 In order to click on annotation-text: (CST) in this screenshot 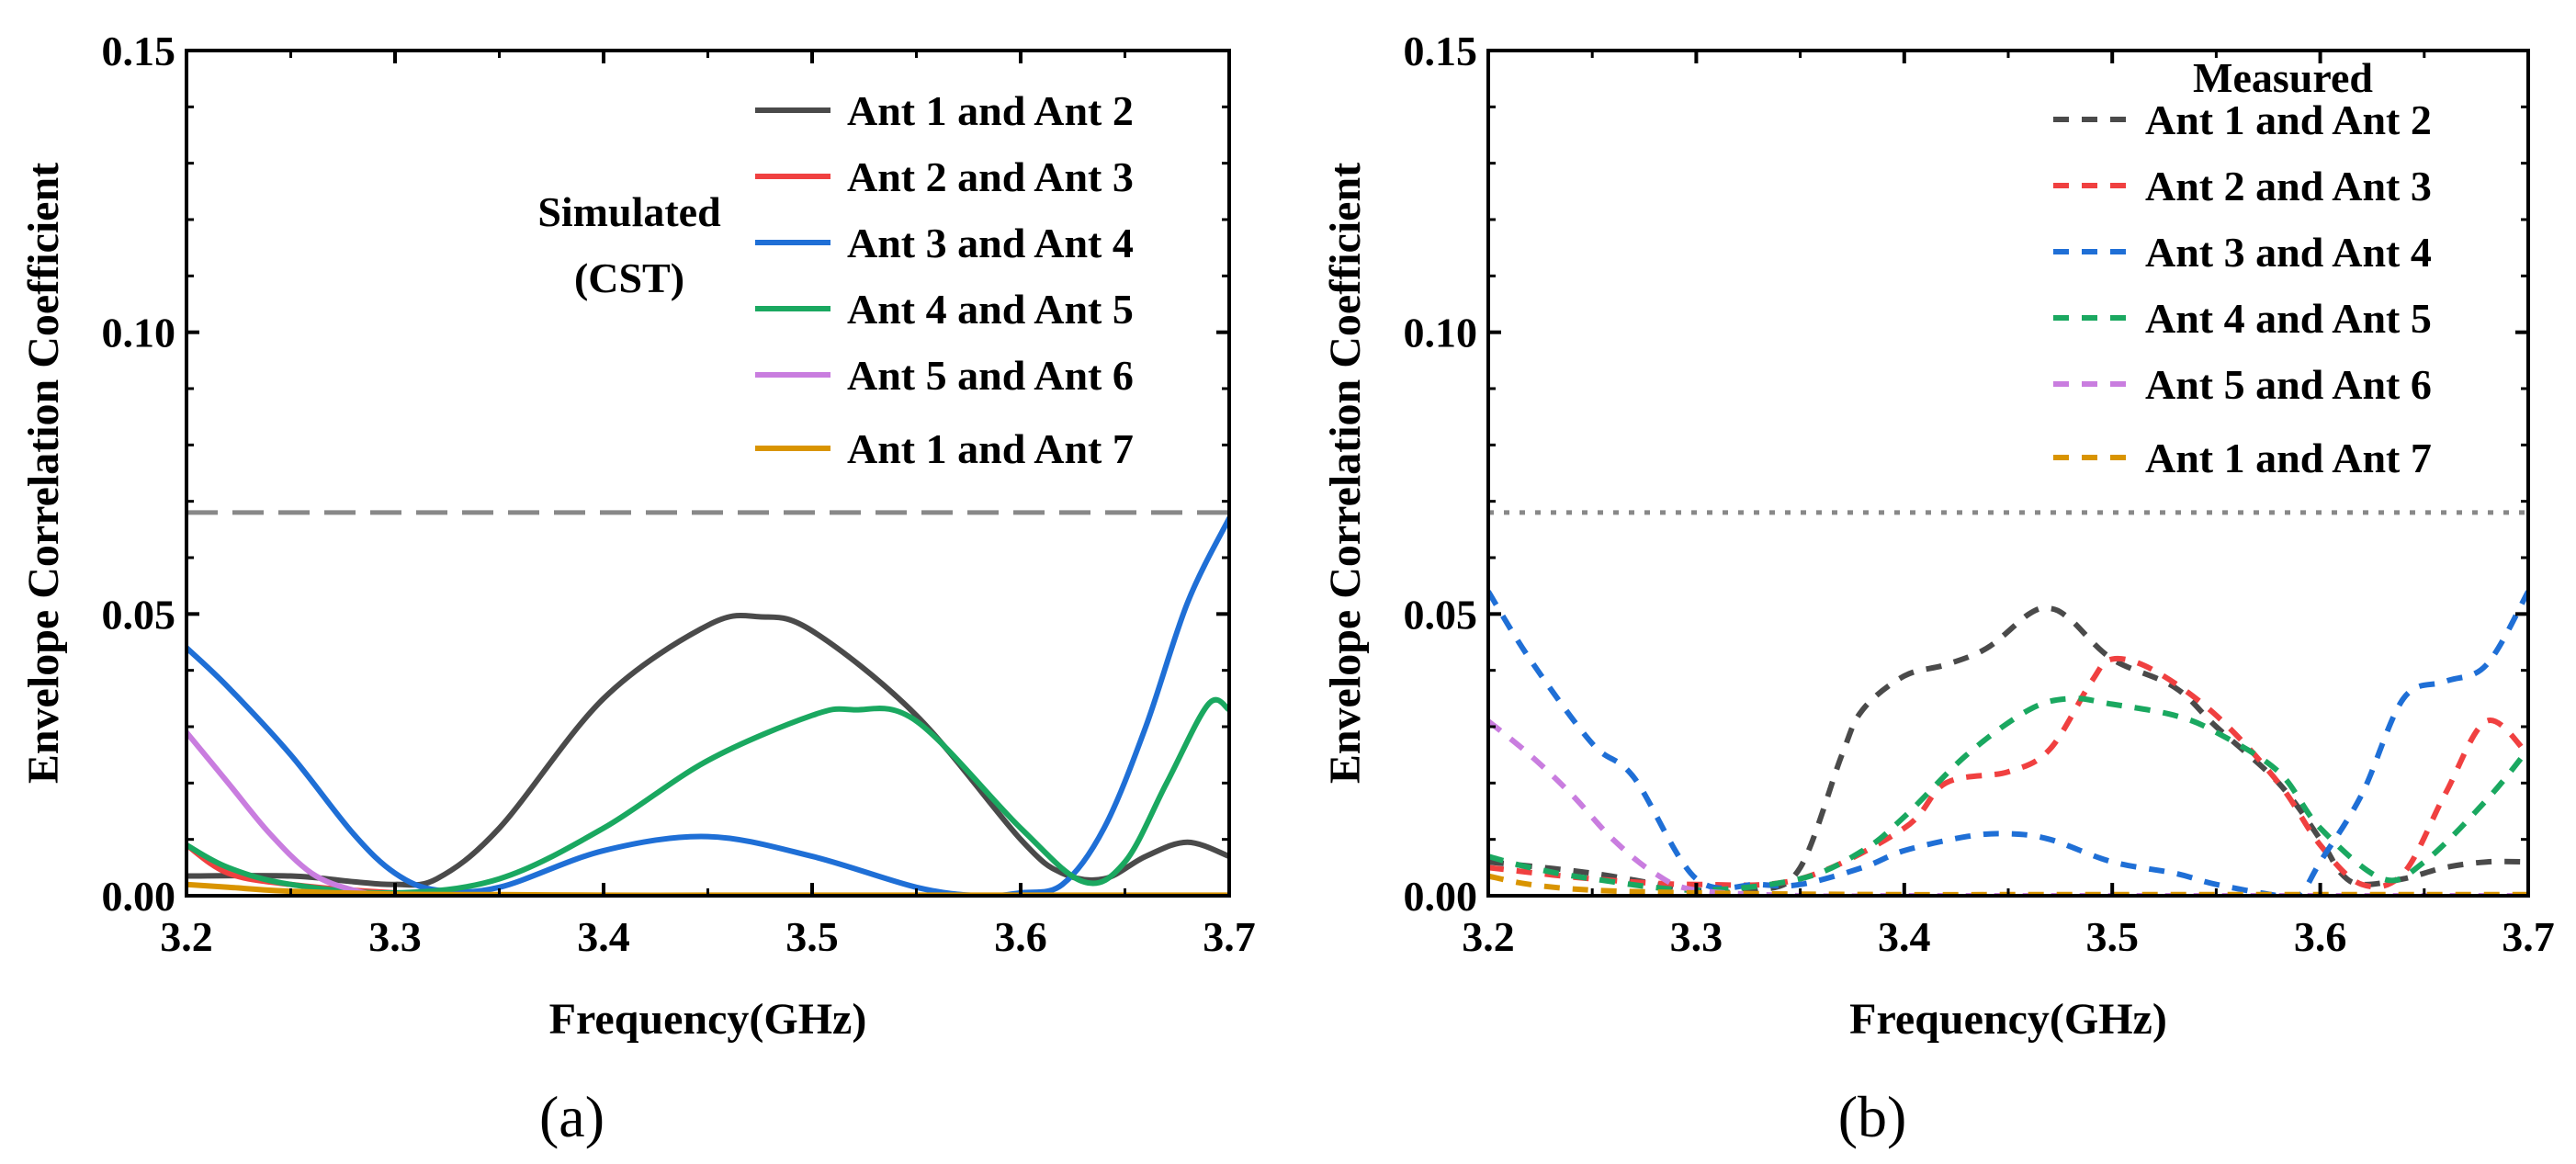, I will do `click(629, 277)`.